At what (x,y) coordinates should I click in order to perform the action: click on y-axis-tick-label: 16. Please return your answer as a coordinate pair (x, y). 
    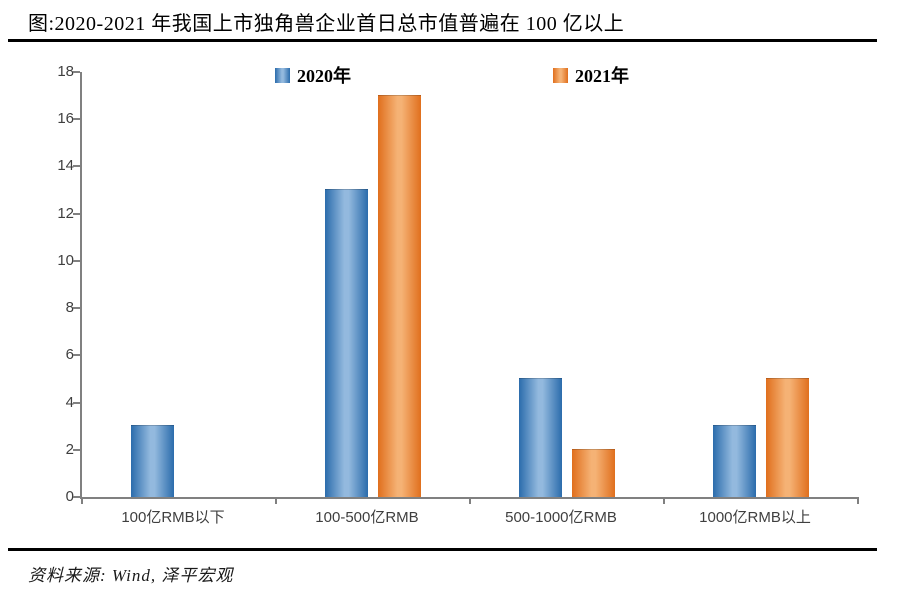
    Looking at the image, I should click on (65, 119).